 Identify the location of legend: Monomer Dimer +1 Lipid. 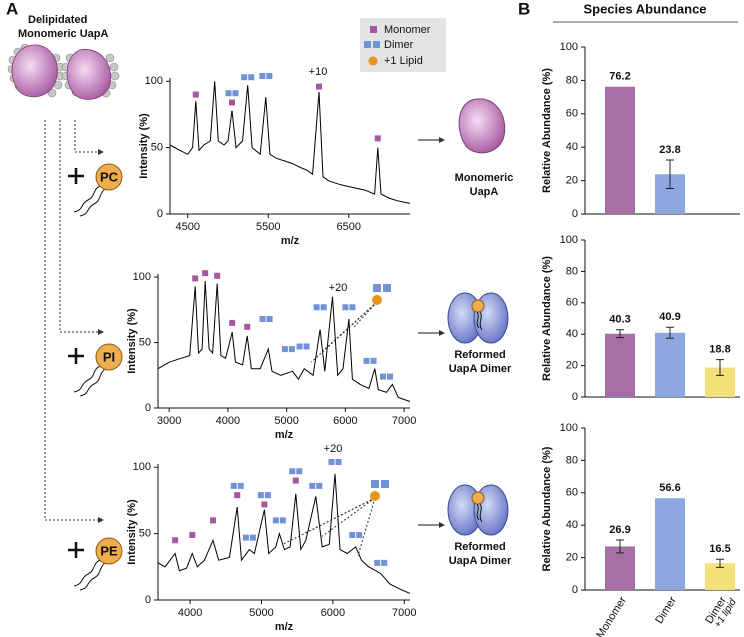
(403, 45).